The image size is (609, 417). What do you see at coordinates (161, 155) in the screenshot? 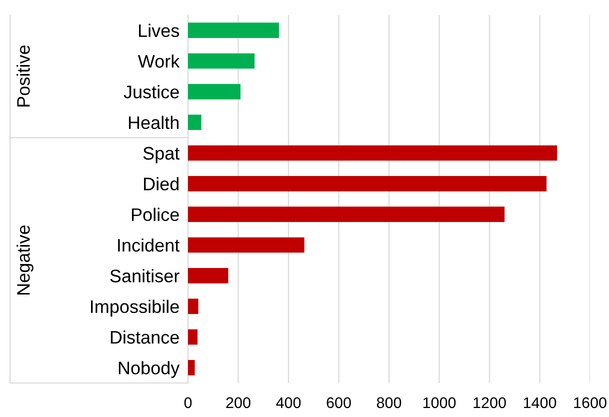
I see `y-tick-label: Spat` at bounding box center [161, 155].